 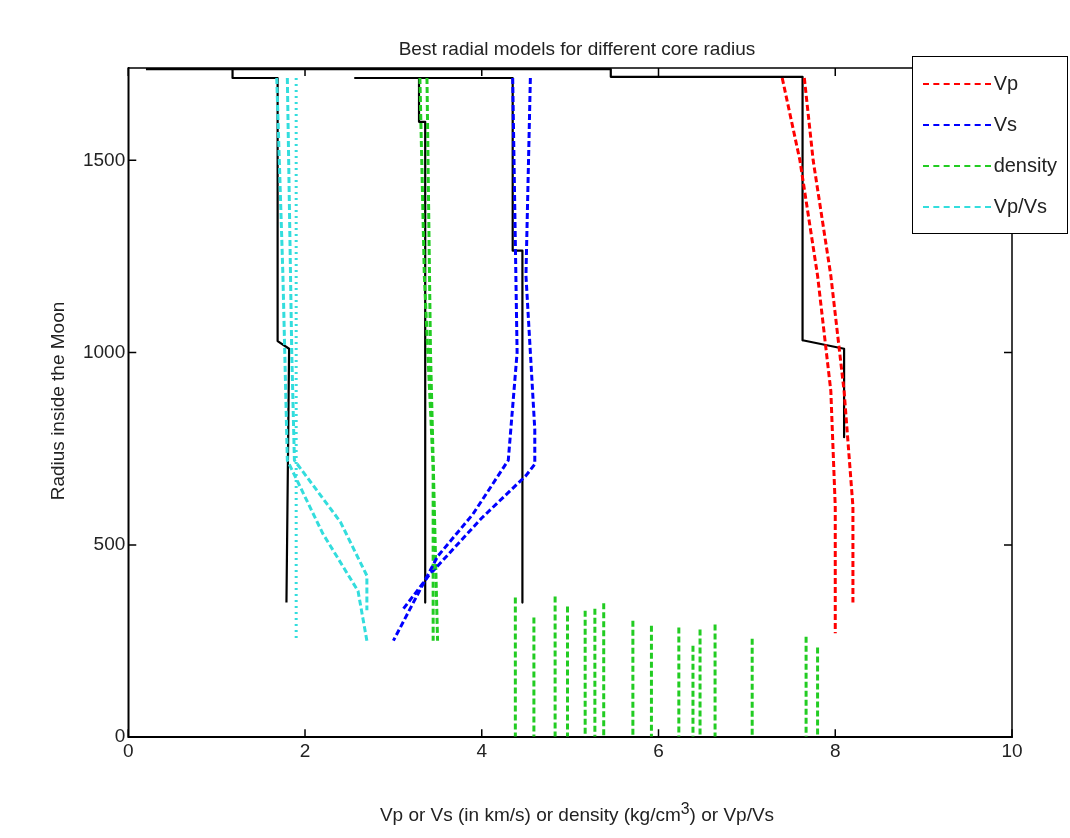 I want to click on x-tick-label: 10, so click(x=1012, y=750).